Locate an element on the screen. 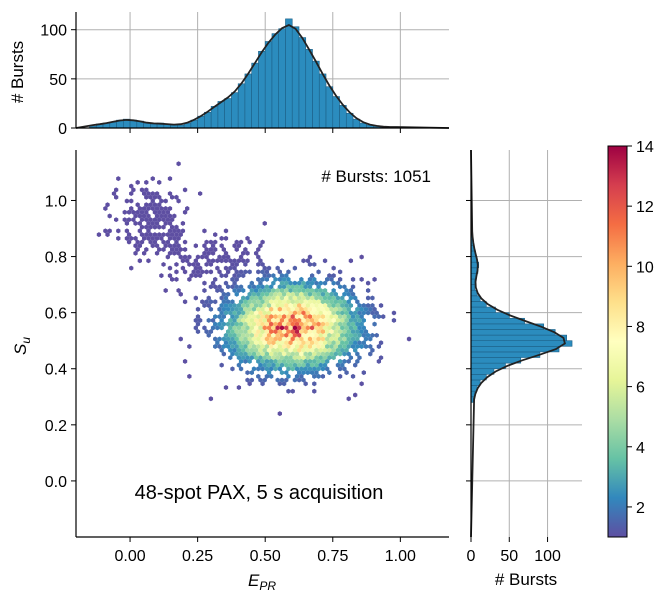  right-xtick-label: 50 is located at coordinates (509, 556).